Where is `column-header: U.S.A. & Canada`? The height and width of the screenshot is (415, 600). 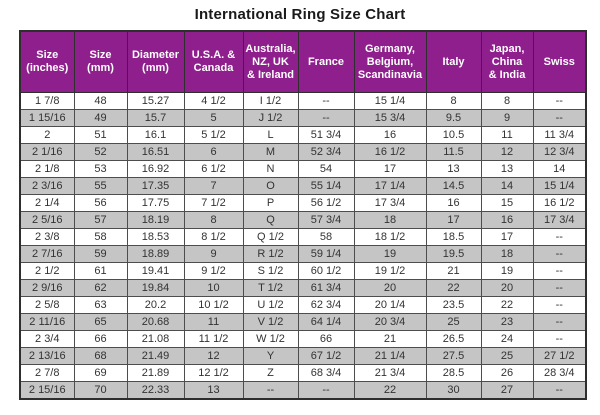
column-header: U.S.A. & Canada is located at coordinates (213, 61).